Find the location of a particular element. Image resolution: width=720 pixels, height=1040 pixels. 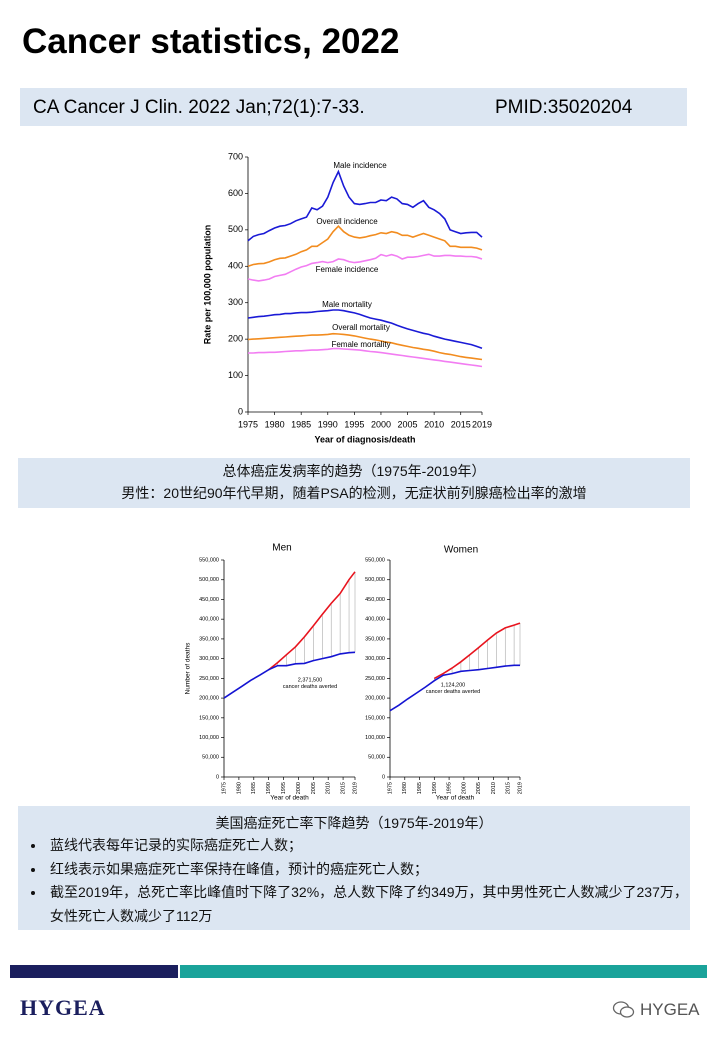

pmid: PMID:35020204 is located at coordinates (564, 107).